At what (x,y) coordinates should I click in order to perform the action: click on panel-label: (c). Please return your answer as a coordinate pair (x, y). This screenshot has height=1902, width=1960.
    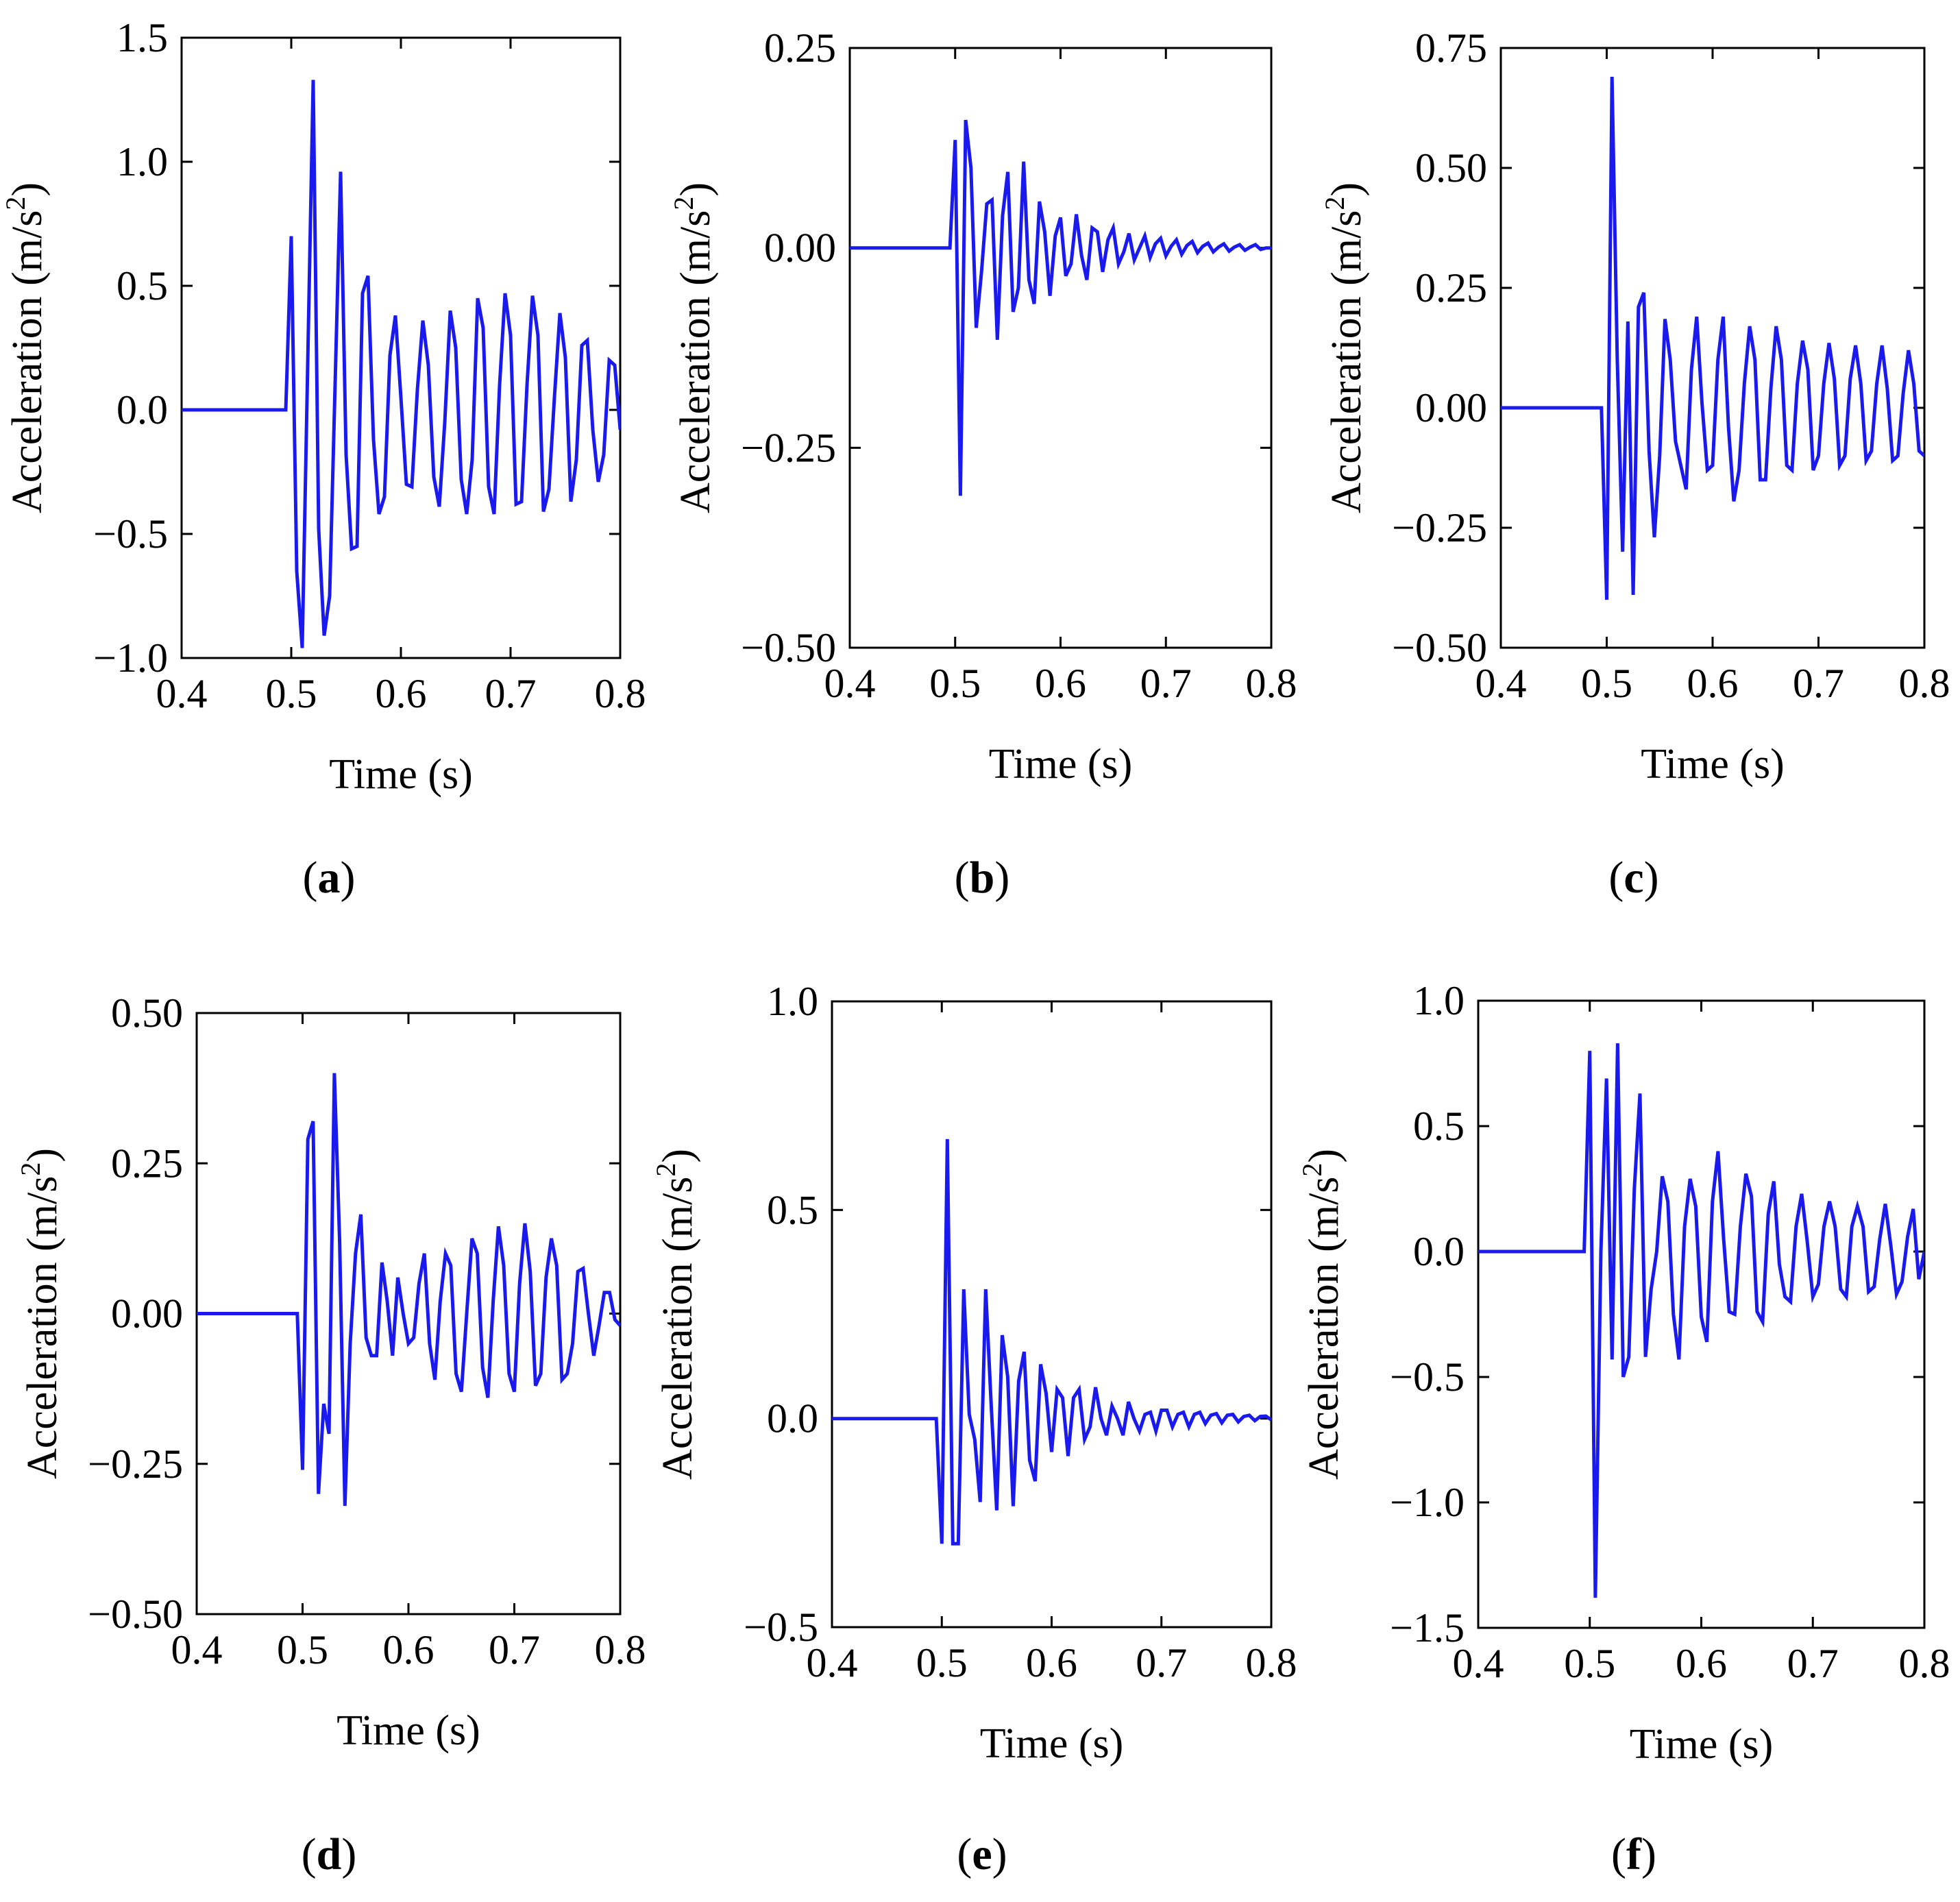
    Looking at the image, I should click on (1633, 878).